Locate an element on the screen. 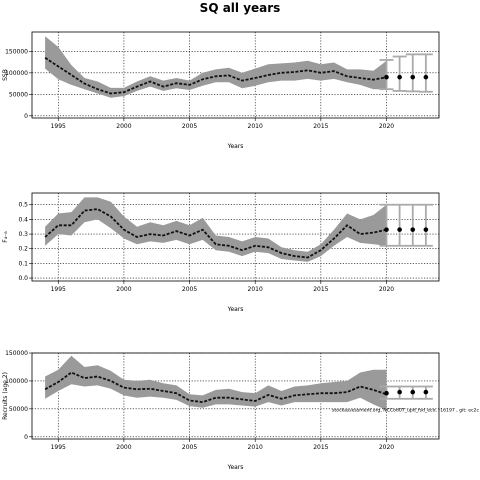 The image size is (480, 480). y-axis-label: F₄₋₈ is located at coordinates (5, 237).